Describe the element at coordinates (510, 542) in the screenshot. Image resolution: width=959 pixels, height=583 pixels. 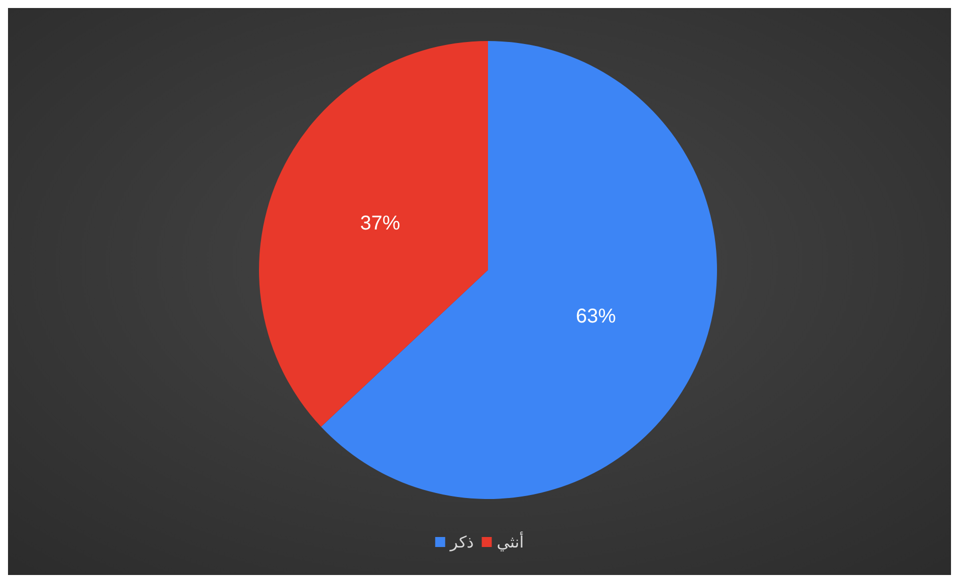
I see `legend-label: أنثي` at that location.